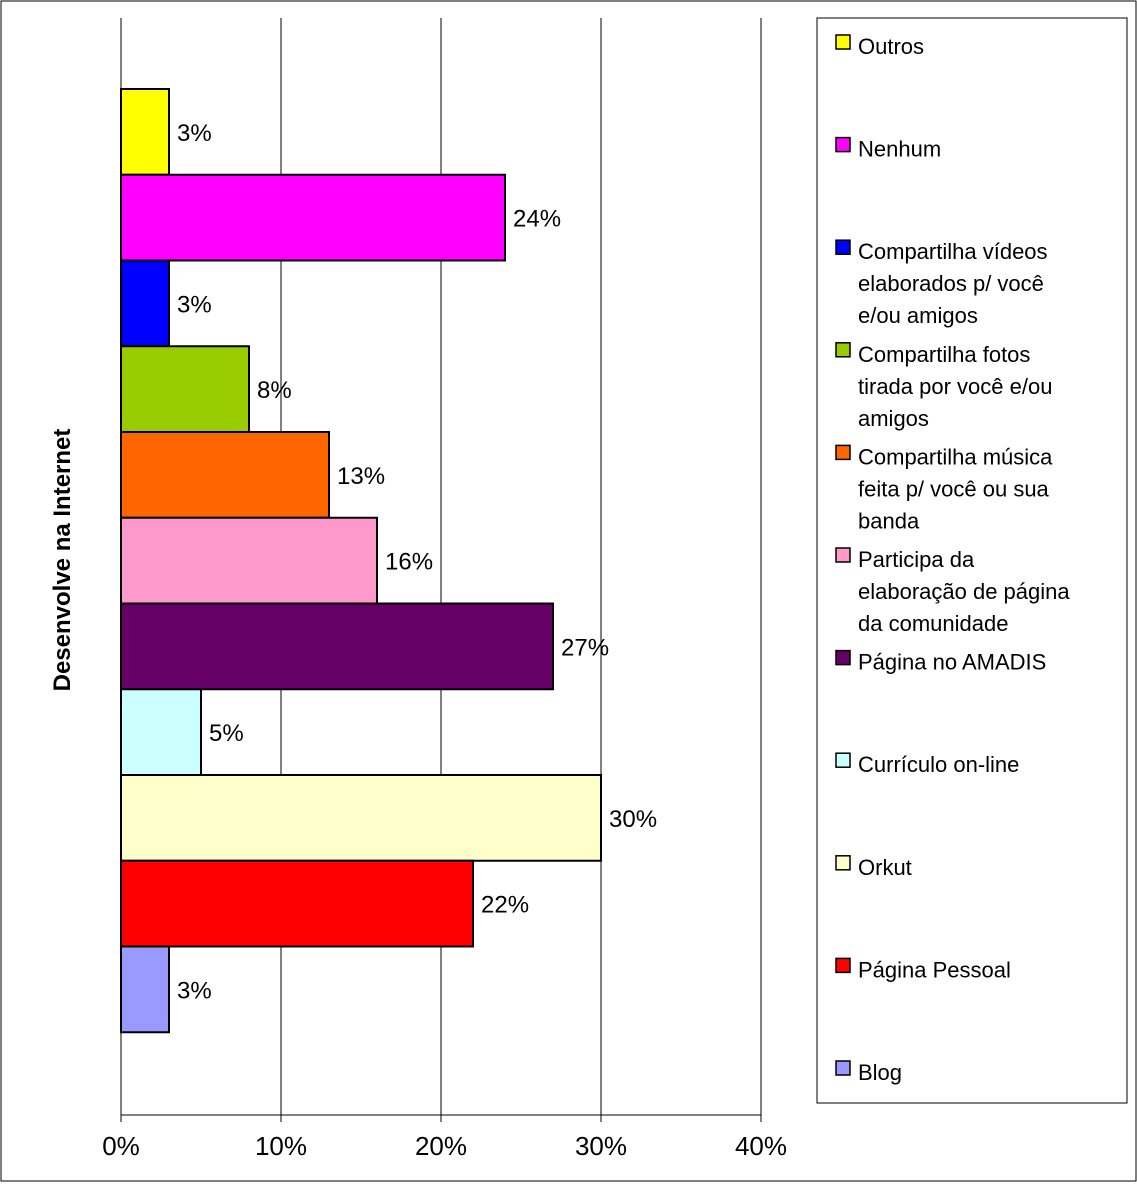  Describe the element at coordinates (409, 562) in the screenshot. I see `data-label: 16%` at that location.